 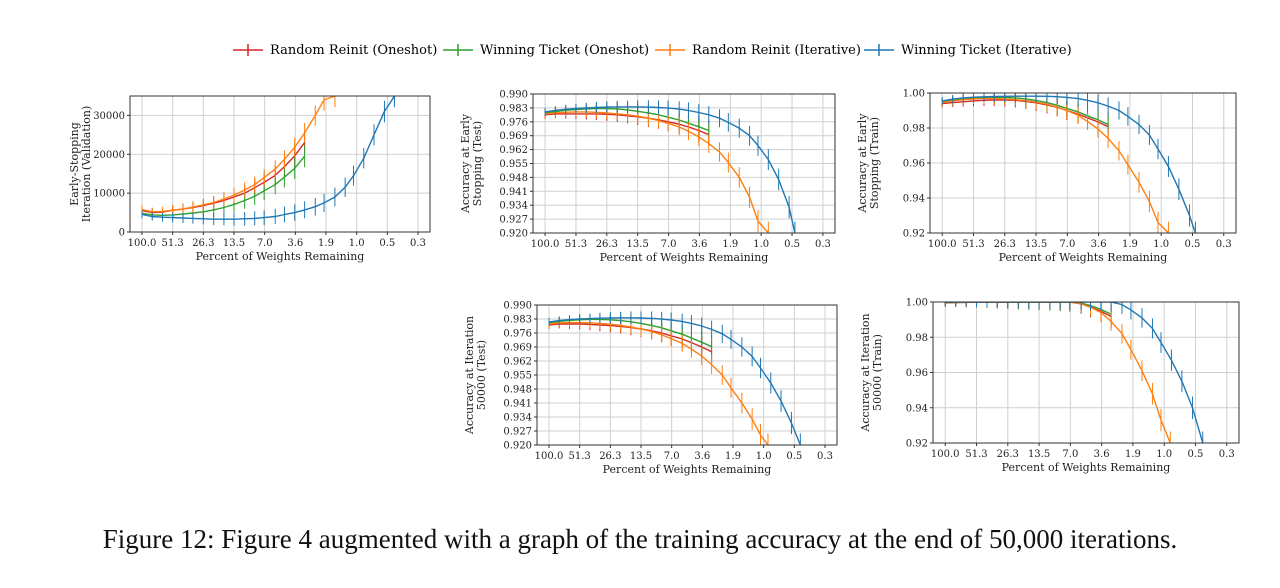 I want to click on y-tick-label: 0.983, so click(x=513, y=108).